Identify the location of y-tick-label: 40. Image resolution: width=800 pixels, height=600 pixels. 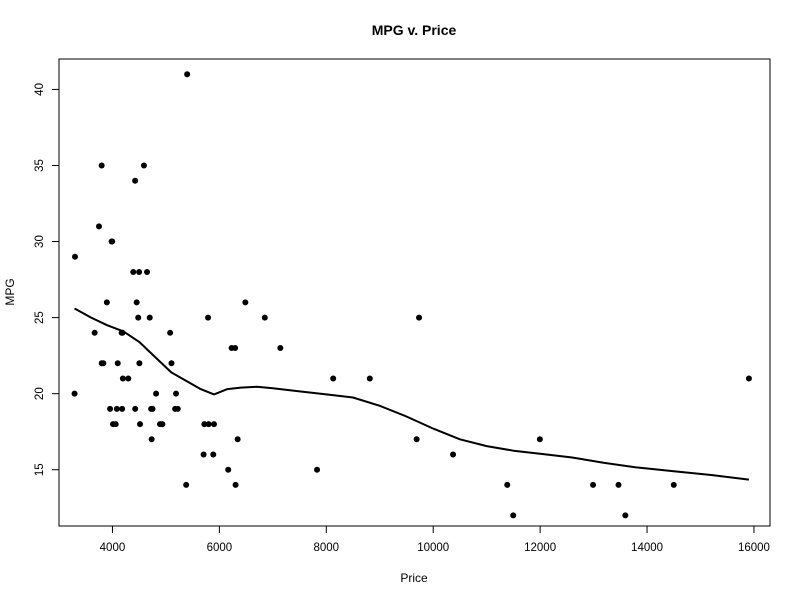
(40, 89).